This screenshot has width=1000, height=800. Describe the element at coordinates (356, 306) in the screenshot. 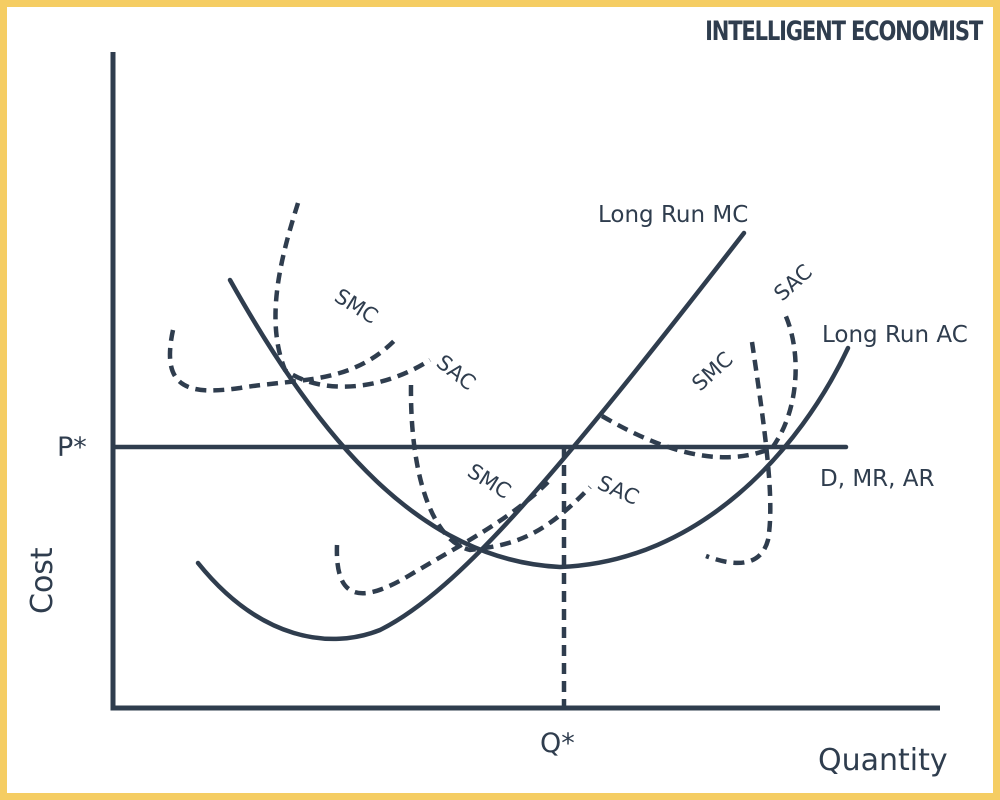

I see `smc-1-label: SMC` at that location.